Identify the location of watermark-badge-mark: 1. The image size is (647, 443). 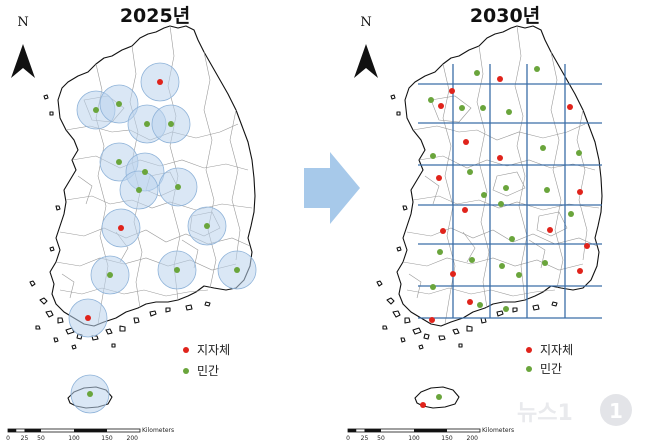
(616, 411).